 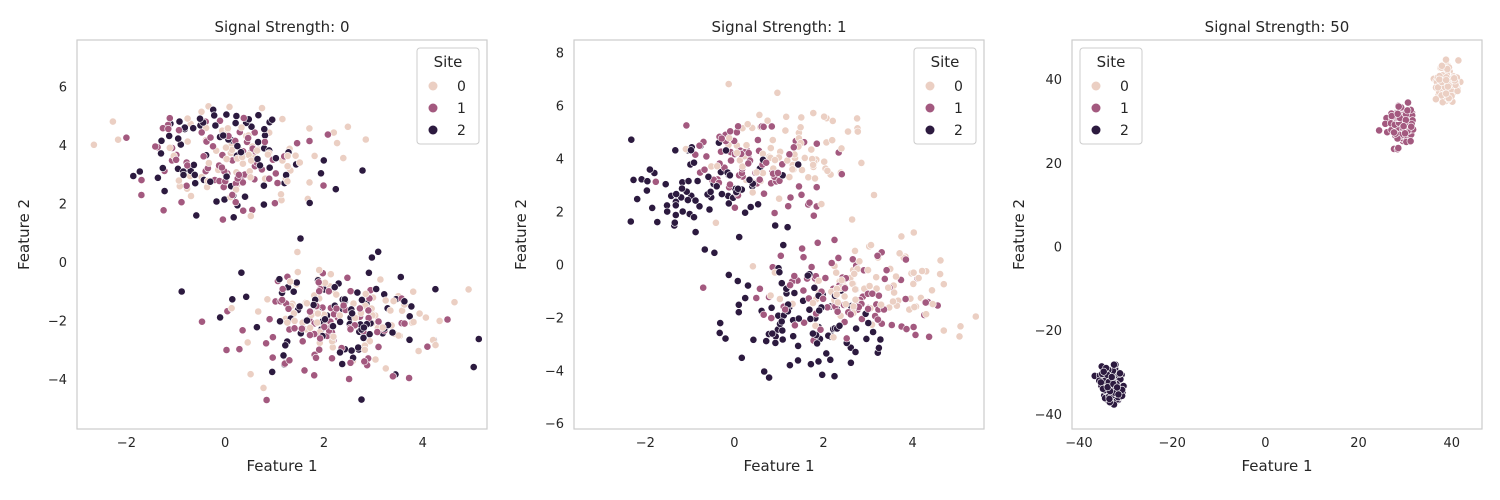 What do you see at coordinates (447, 87) in the screenshot?
I see `legend-entry-site-0: 0` at bounding box center [447, 87].